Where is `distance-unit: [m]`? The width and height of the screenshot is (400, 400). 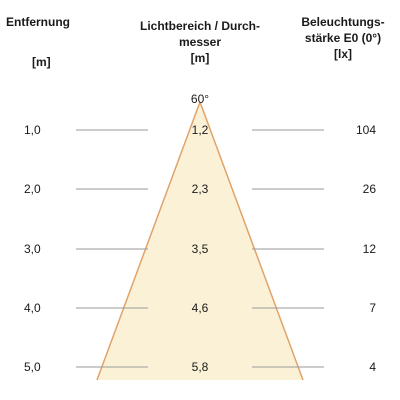 distance-unit: [m] is located at coordinates (41, 62).